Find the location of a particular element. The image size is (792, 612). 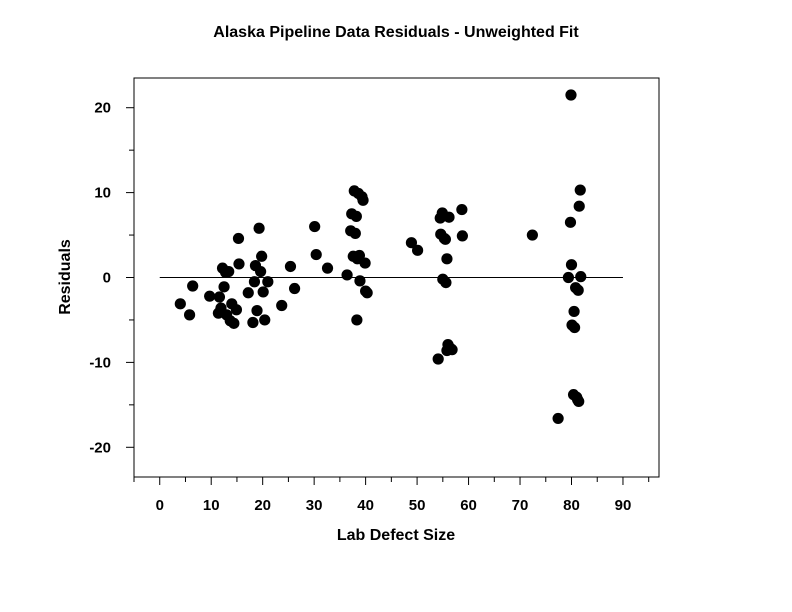

x-axis-label: Lab Defect Size is located at coordinates (396, 535).